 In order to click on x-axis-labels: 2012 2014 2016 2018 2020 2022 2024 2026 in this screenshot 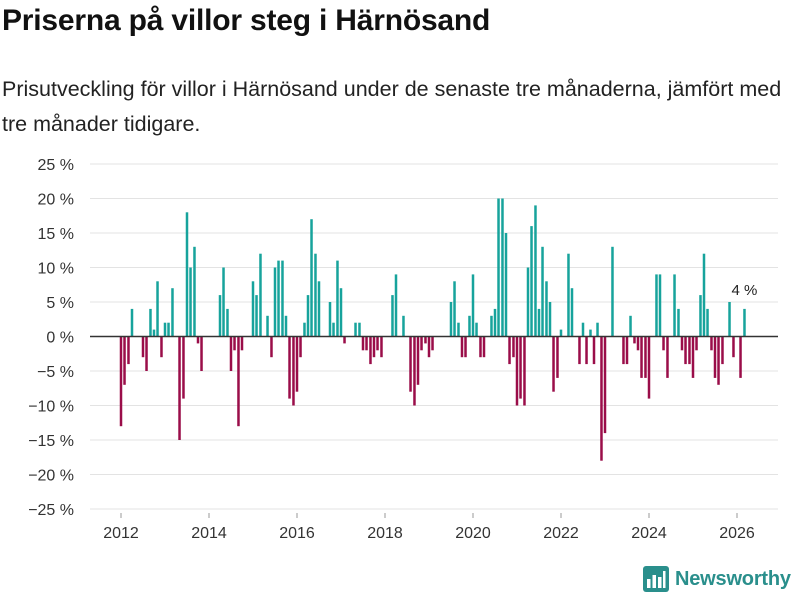, I will do `click(429, 526)`.